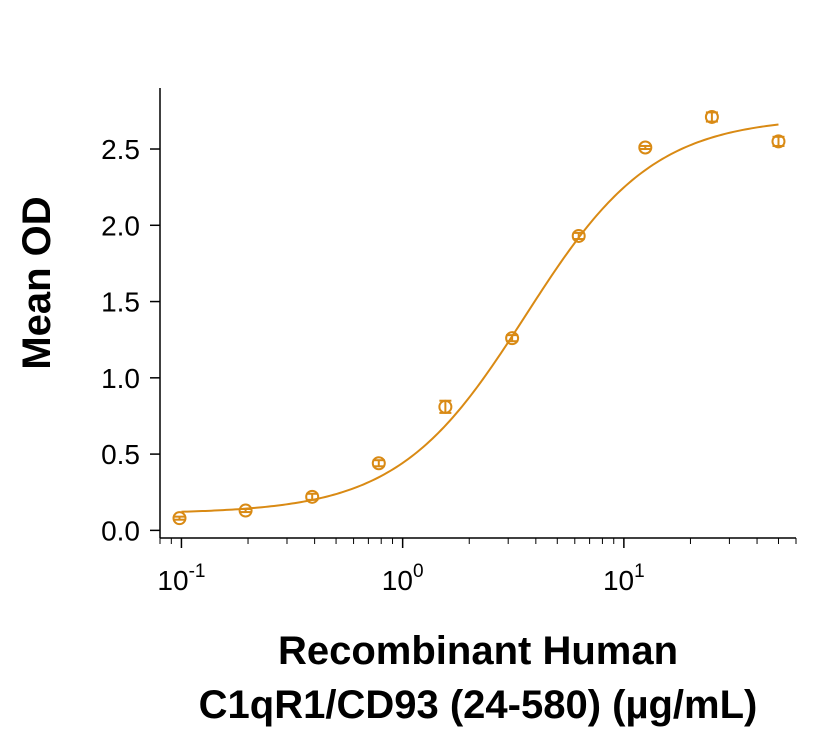 The image size is (836, 738). I want to click on y-tick-label: 2.0, so click(120, 225).